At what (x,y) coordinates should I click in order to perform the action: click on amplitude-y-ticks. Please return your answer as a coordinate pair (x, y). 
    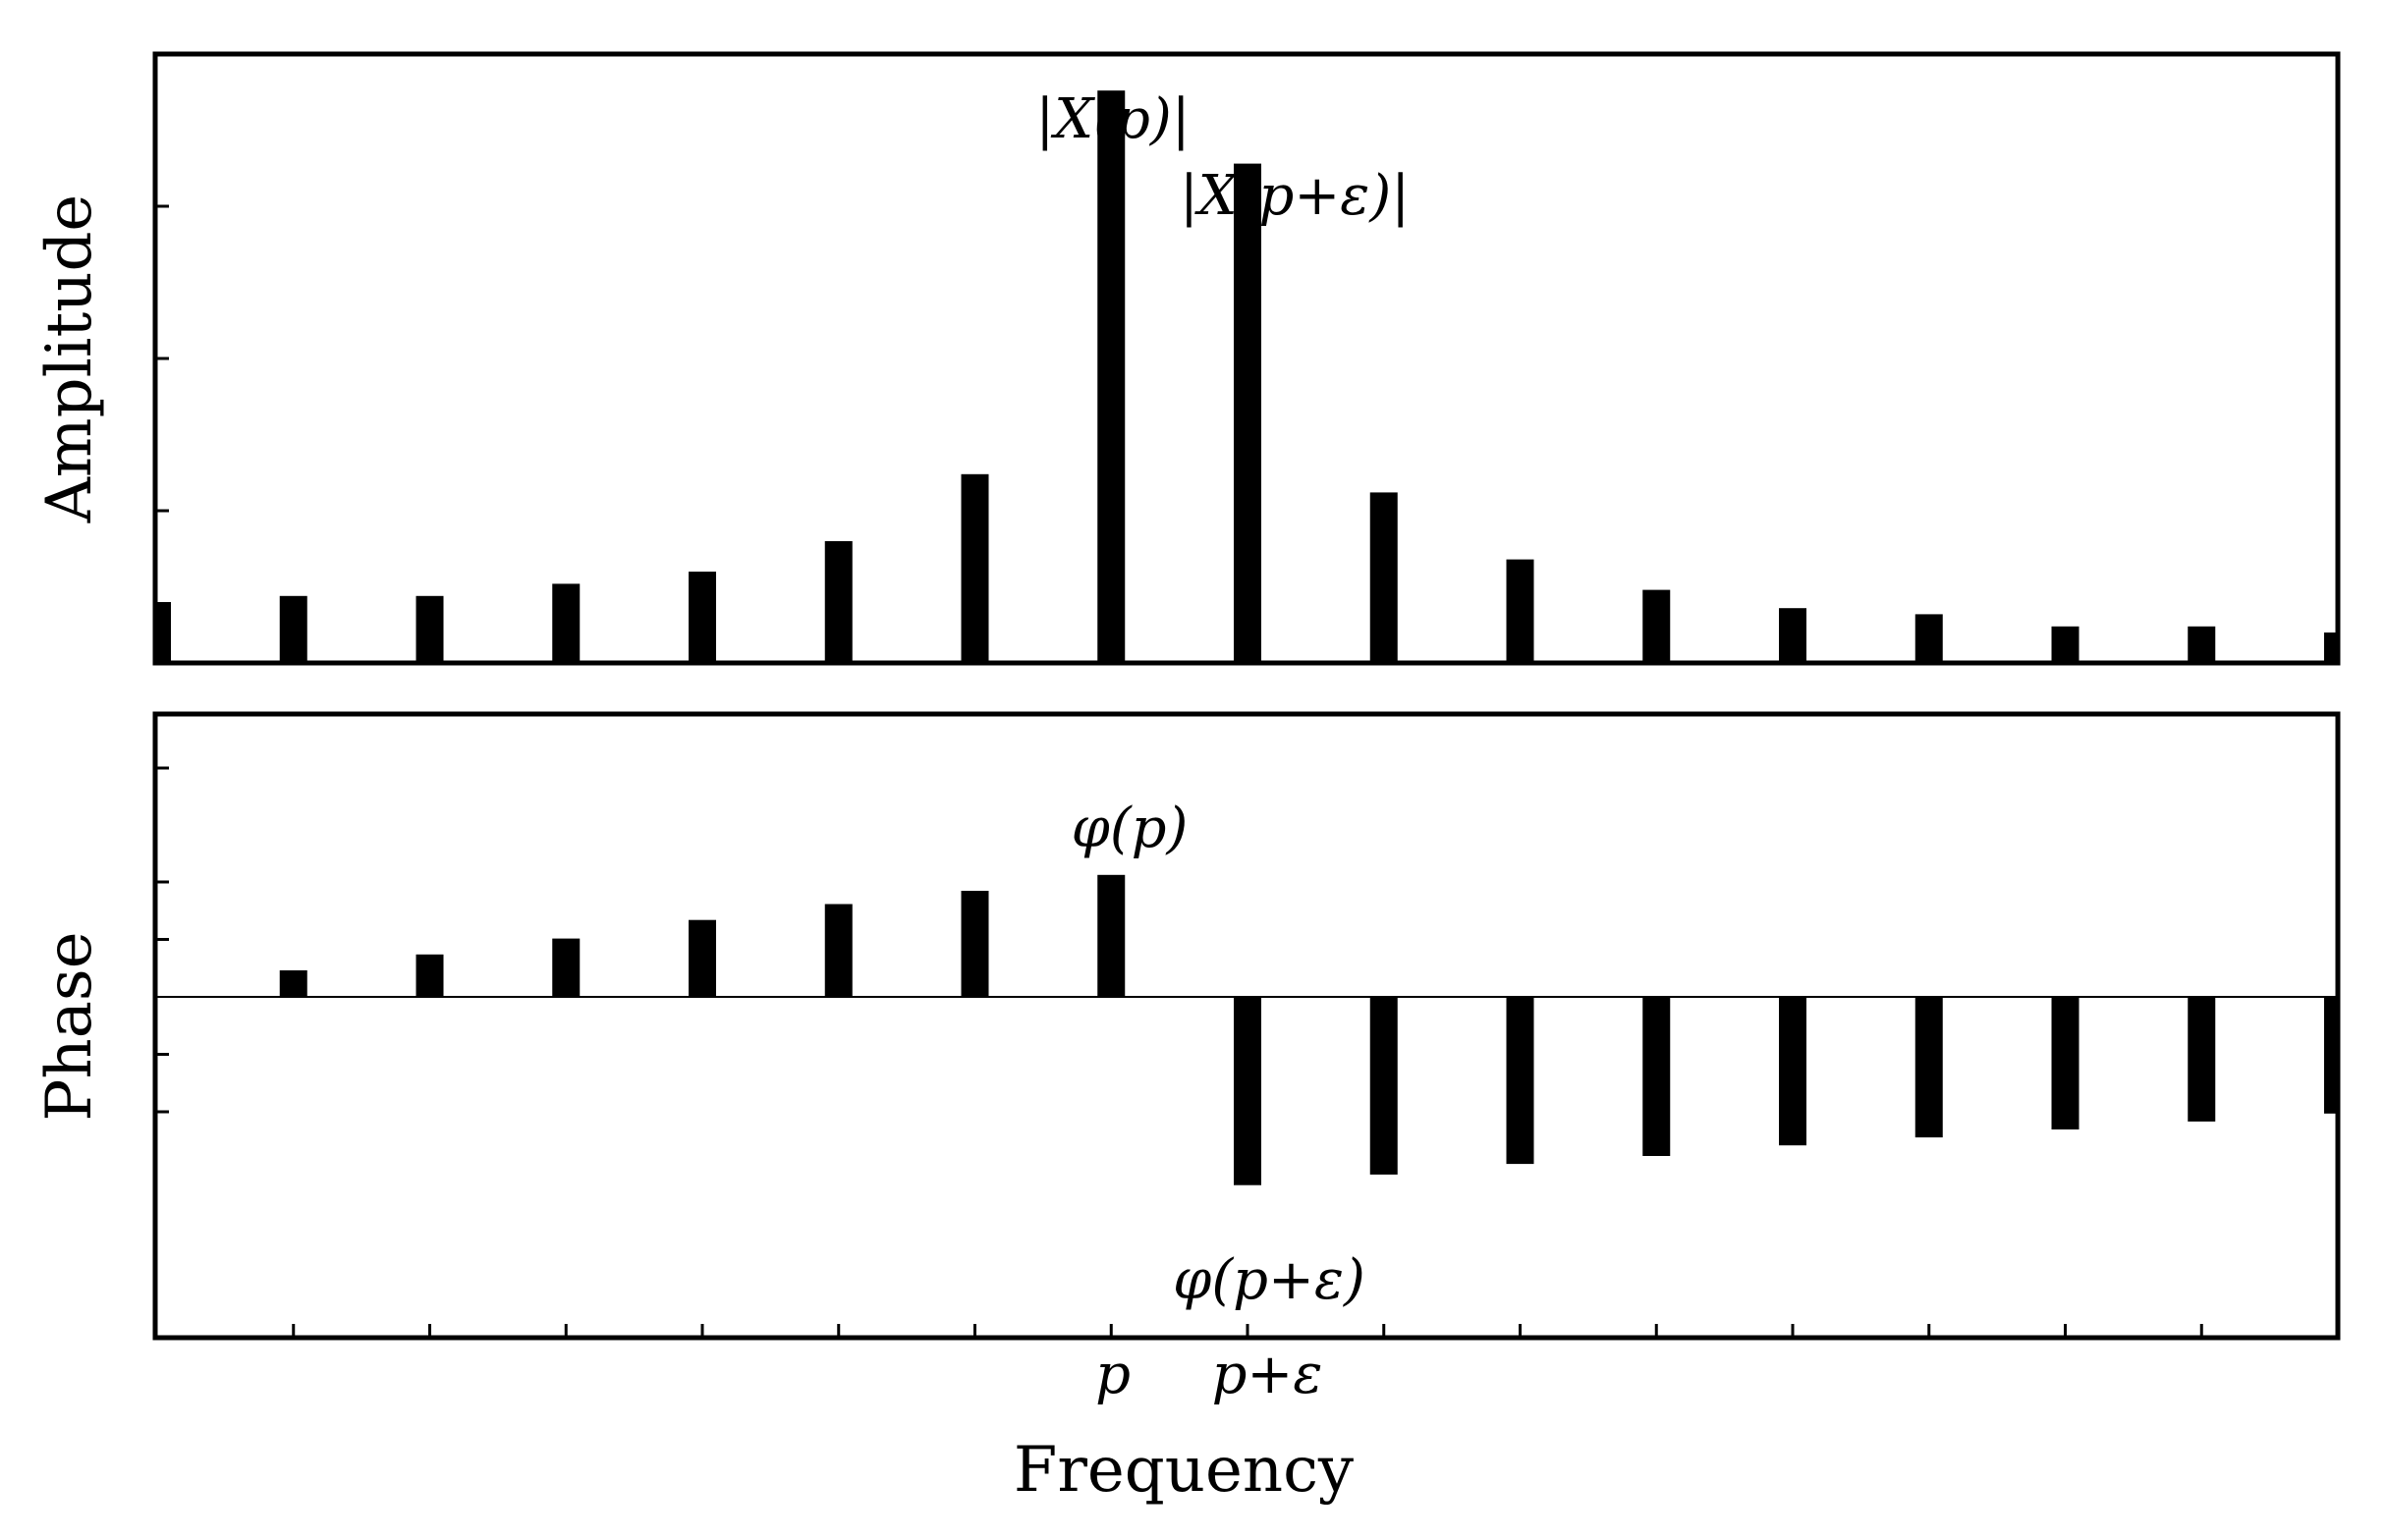
    Looking at the image, I should click on (163, 358).